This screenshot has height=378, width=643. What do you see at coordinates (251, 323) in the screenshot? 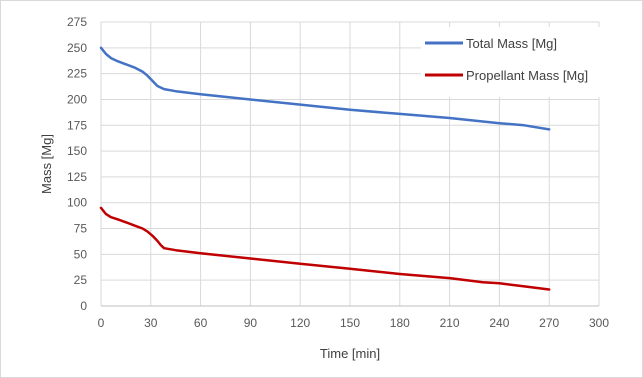
I see `x-tick-label: 90` at bounding box center [251, 323].